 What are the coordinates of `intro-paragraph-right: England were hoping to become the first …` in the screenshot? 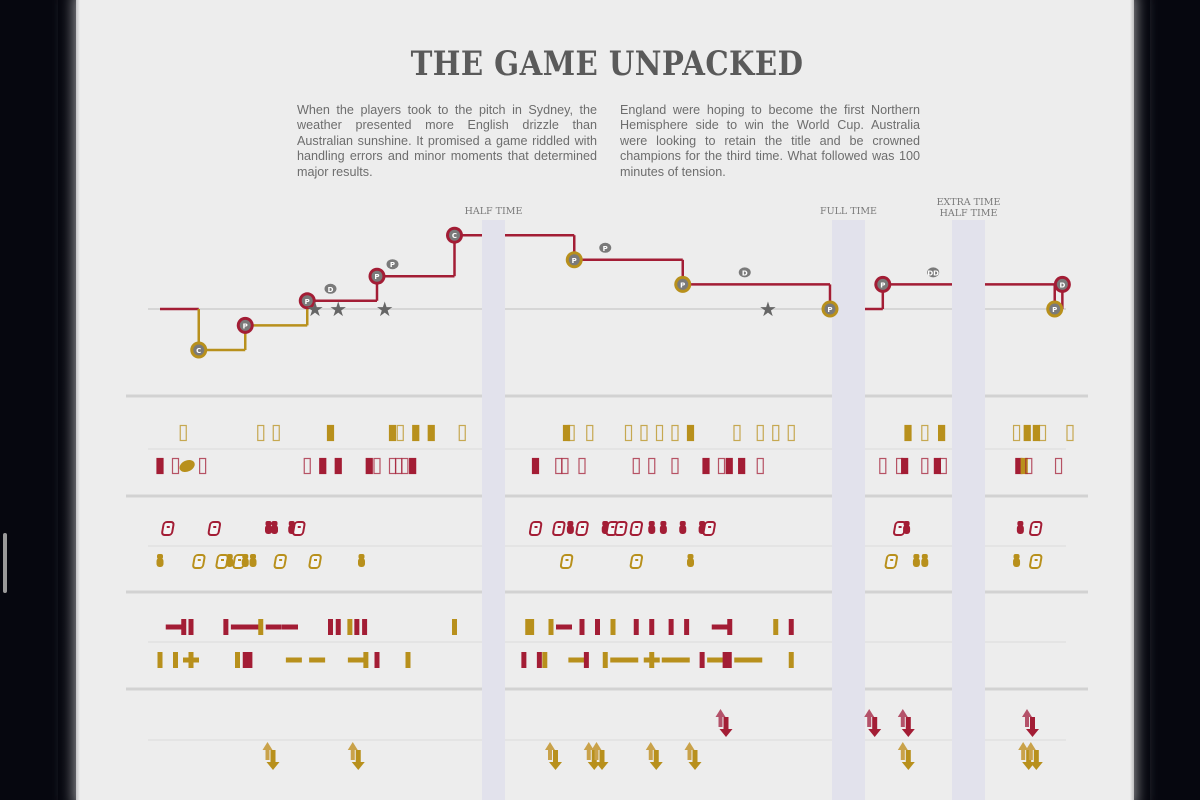 It's located at (770, 141).